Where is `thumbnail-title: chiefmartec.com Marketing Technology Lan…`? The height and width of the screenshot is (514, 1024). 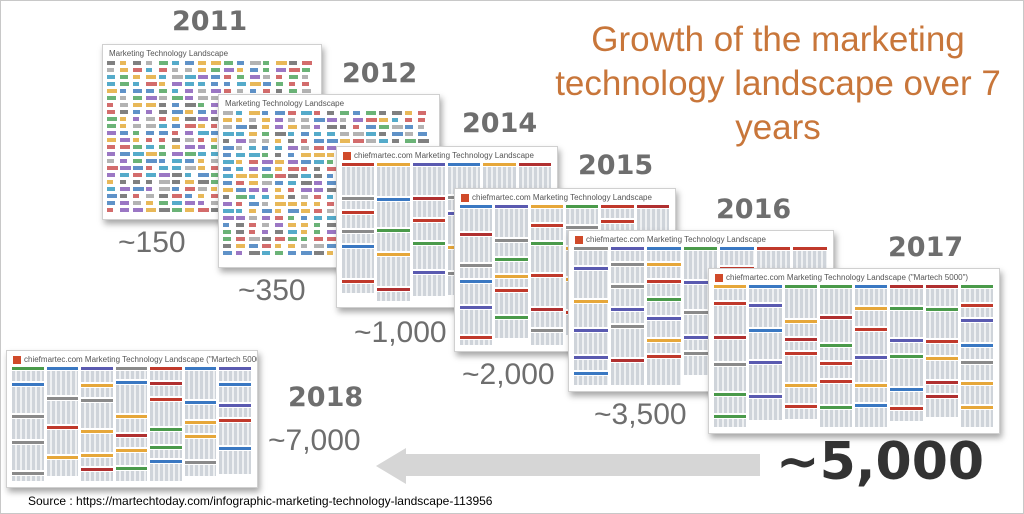 thumbnail-title: chiefmartec.com Marketing Technology Lan… is located at coordinates (847, 277).